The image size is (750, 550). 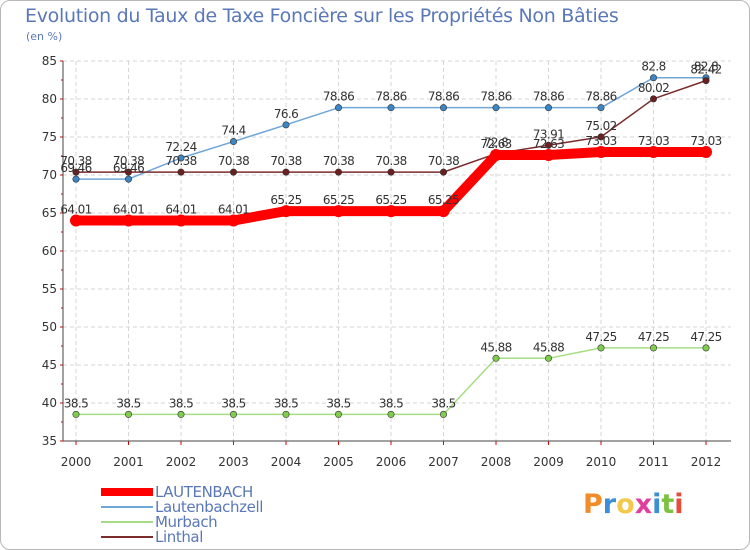 What do you see at coordinates (49, 289) in the screenshot?
I see `y-tick-label: 55` at bounding box center [49, 289].